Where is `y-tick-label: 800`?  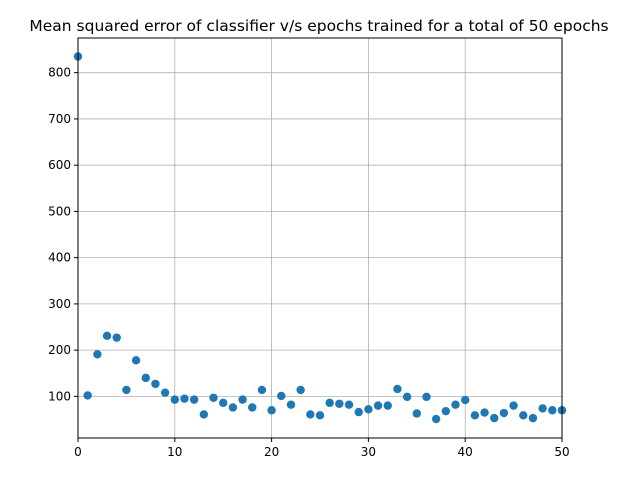
y-tick-label: 800 is located at coordinates (59, 73).